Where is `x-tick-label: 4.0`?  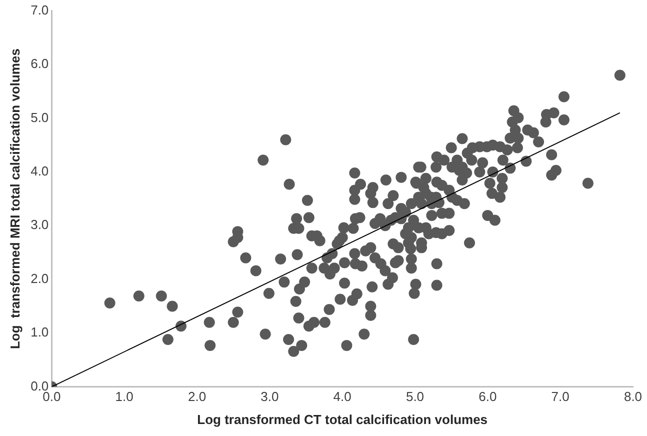
x-tick-label: 4.0 is located at coordinates (342, 396).